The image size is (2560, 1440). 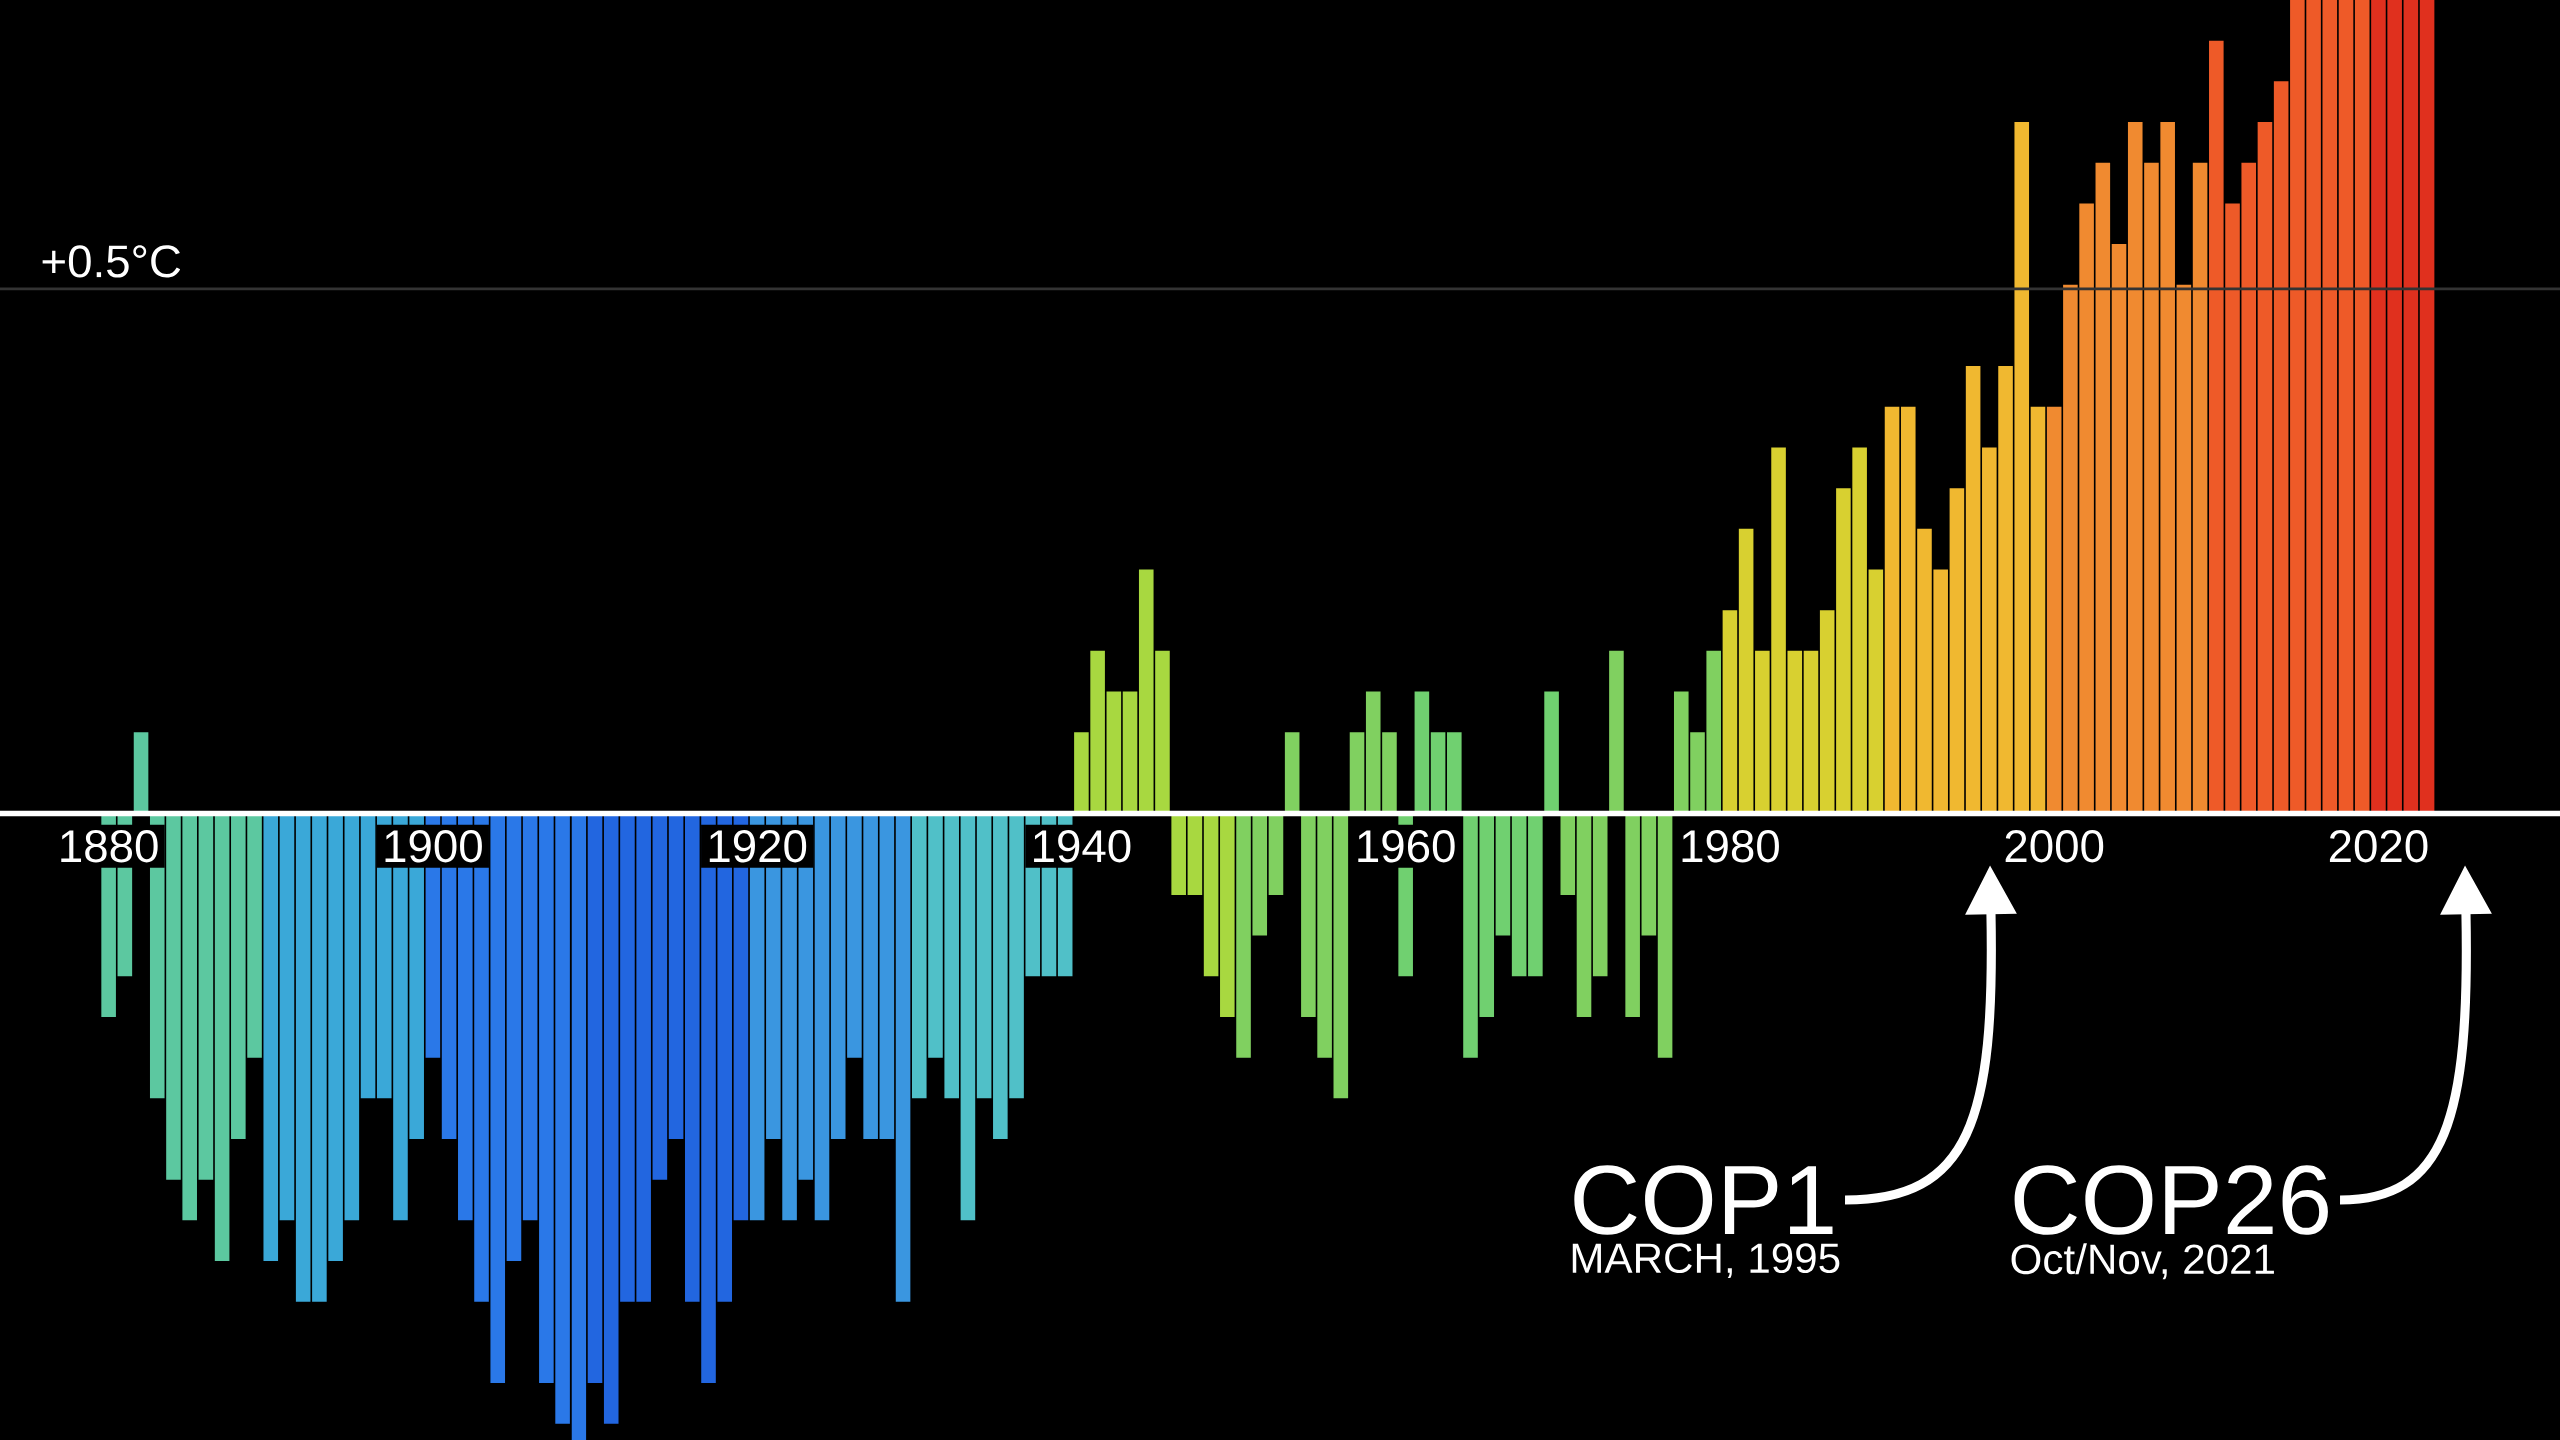 I want to click on x-tick-label: 2000, so click(x=2054, y=846).